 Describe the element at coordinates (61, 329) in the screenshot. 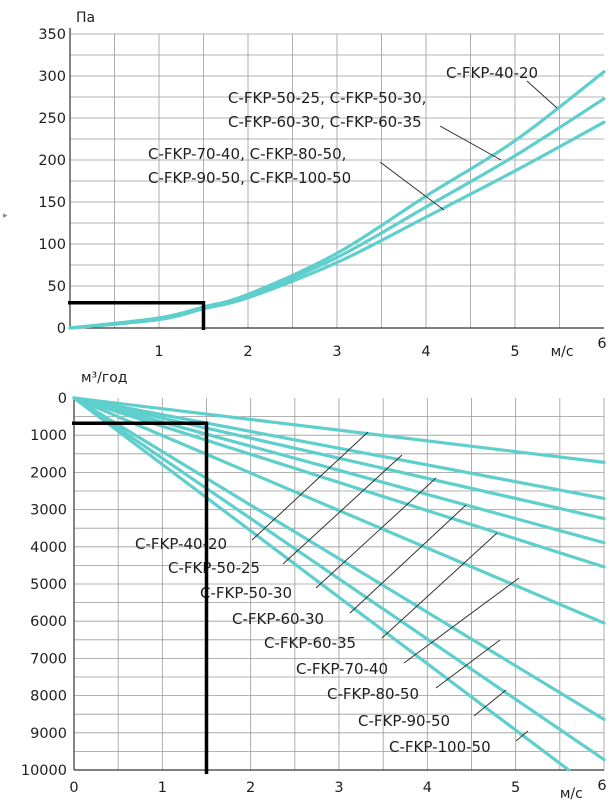

I see `chart1-y-tick-label: 0` at that location.